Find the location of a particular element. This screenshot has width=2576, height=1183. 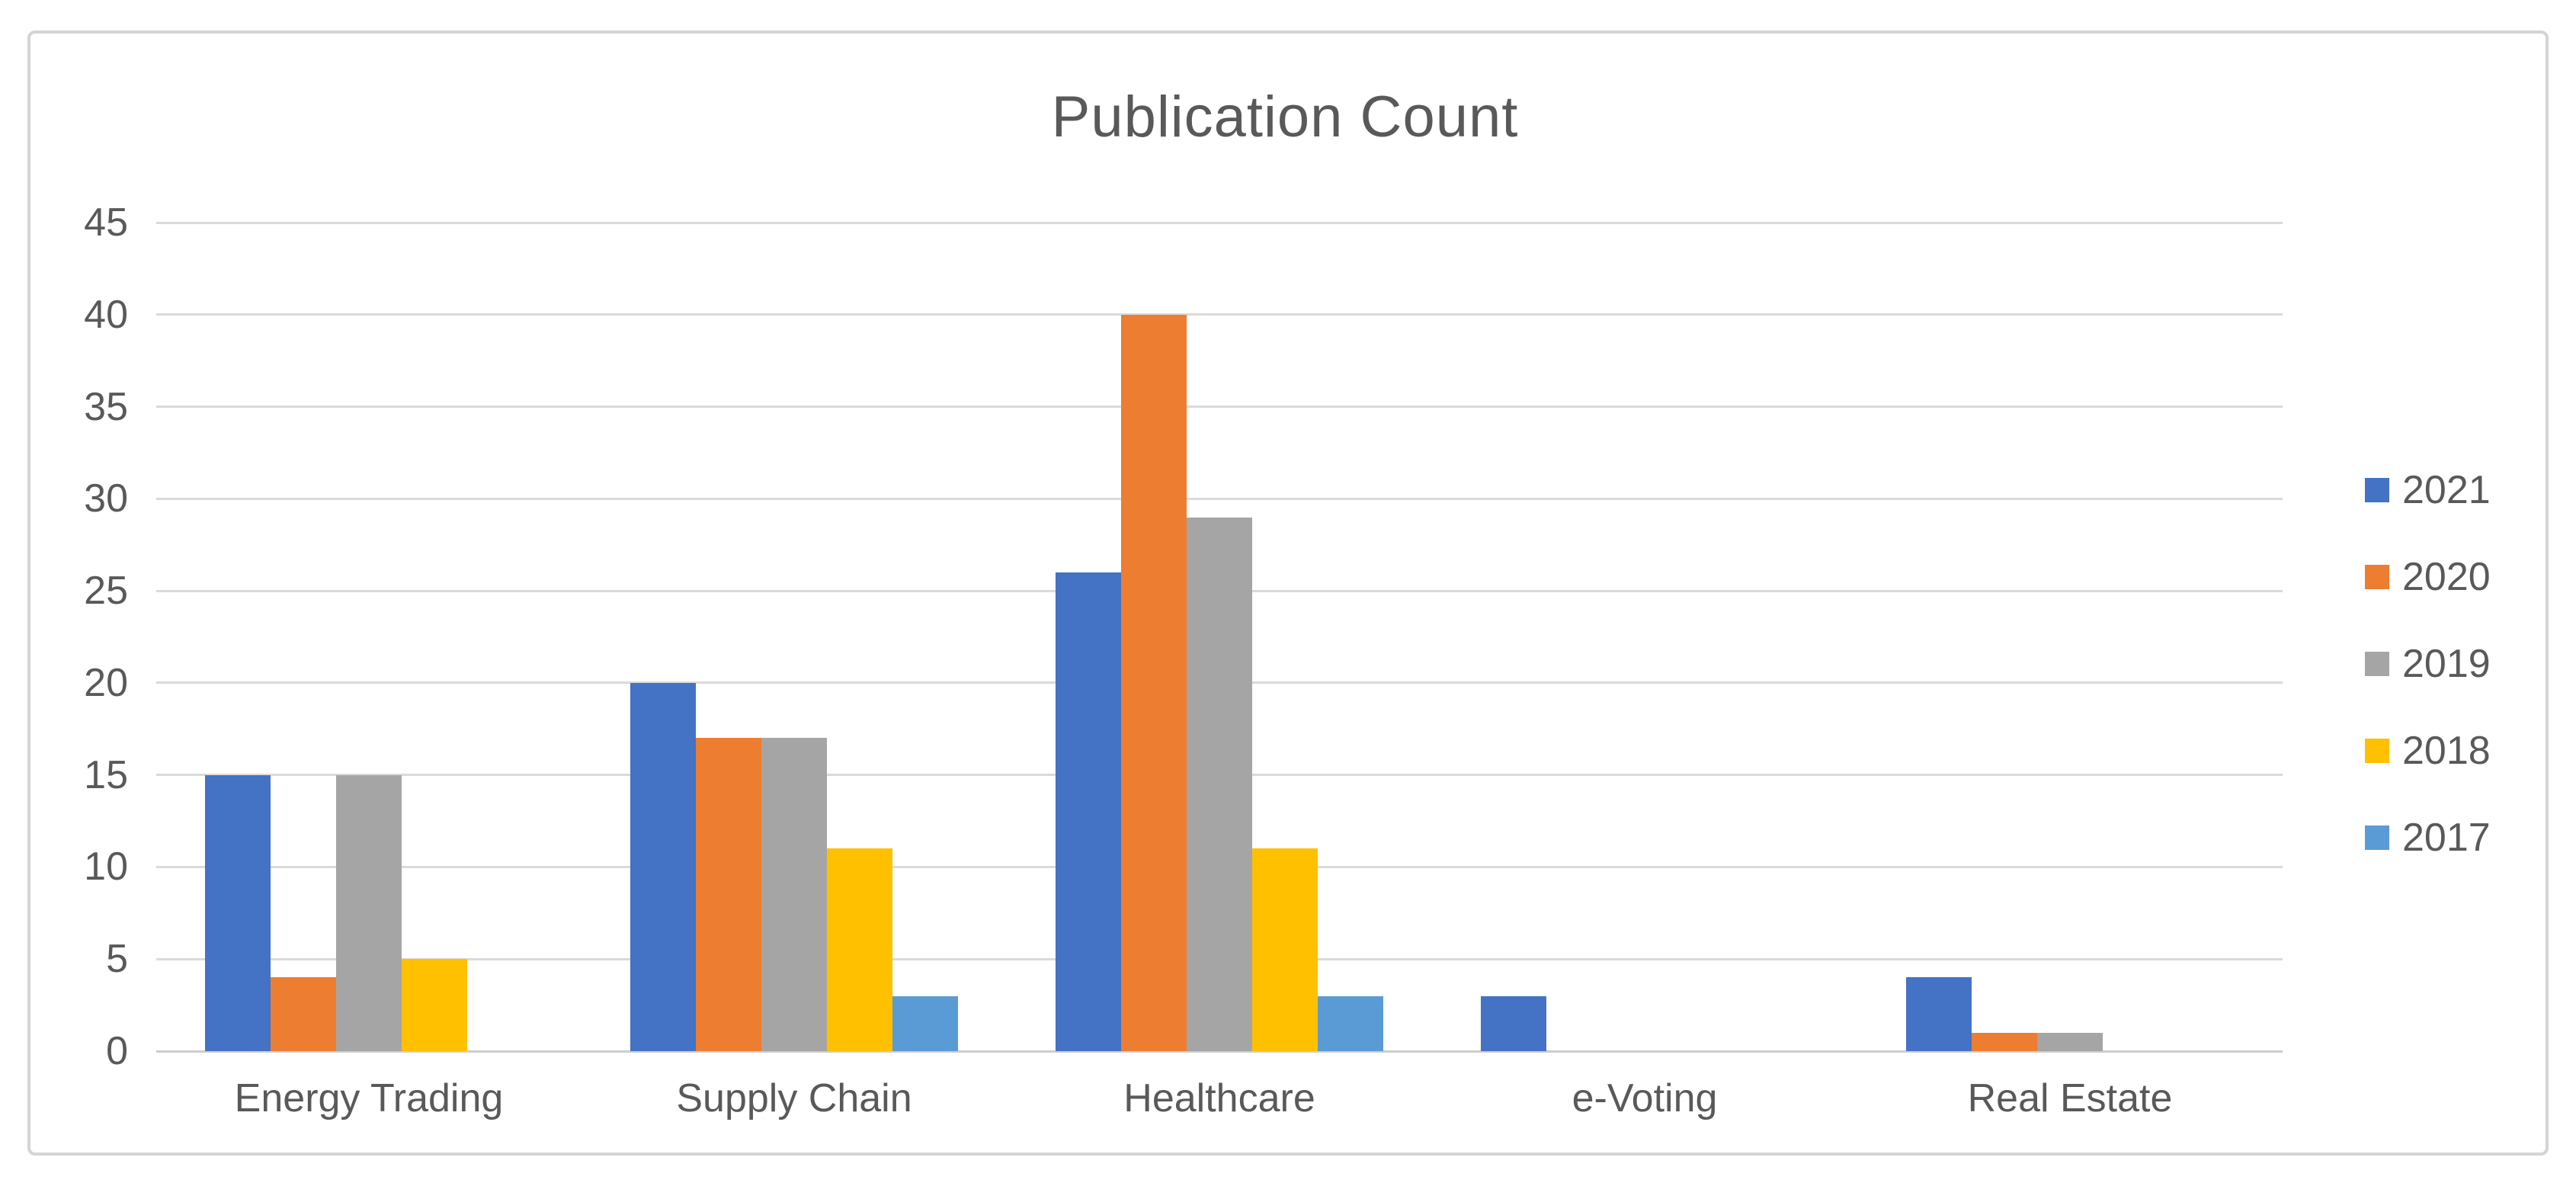

y-tick-label-10: 10 is located at coordinates (106, 867).